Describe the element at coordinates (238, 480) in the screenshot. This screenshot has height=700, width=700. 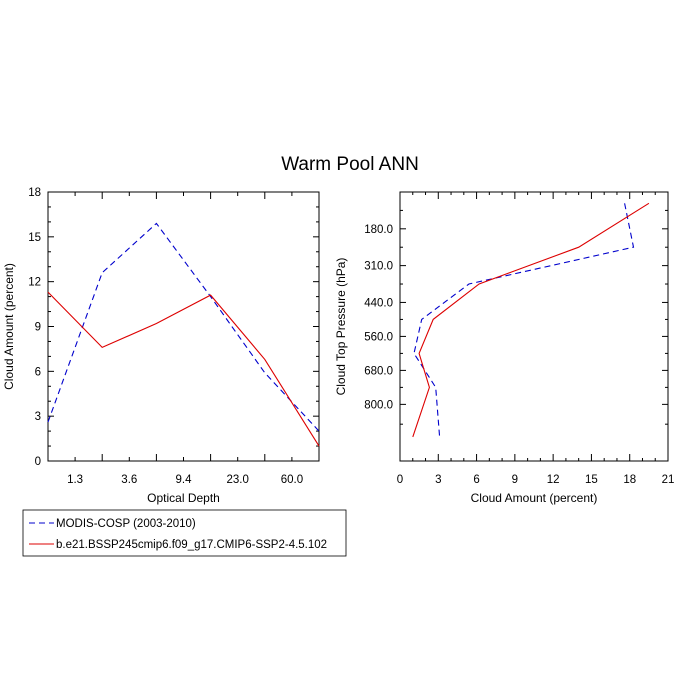
I see `left-x-tick-label: 23.0` at that location.